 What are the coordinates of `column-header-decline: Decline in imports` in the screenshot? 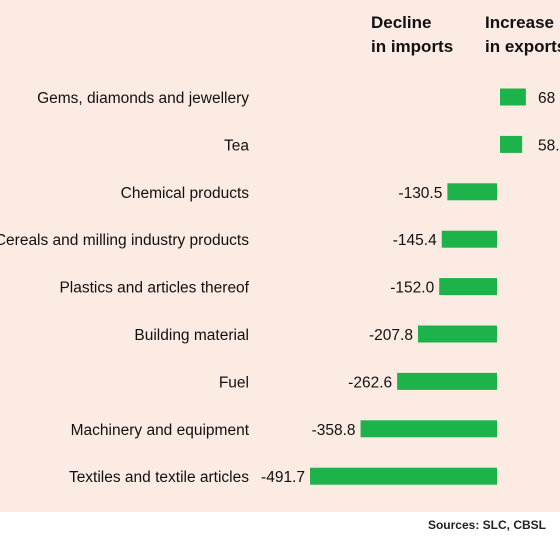 It's located at (412, 34).